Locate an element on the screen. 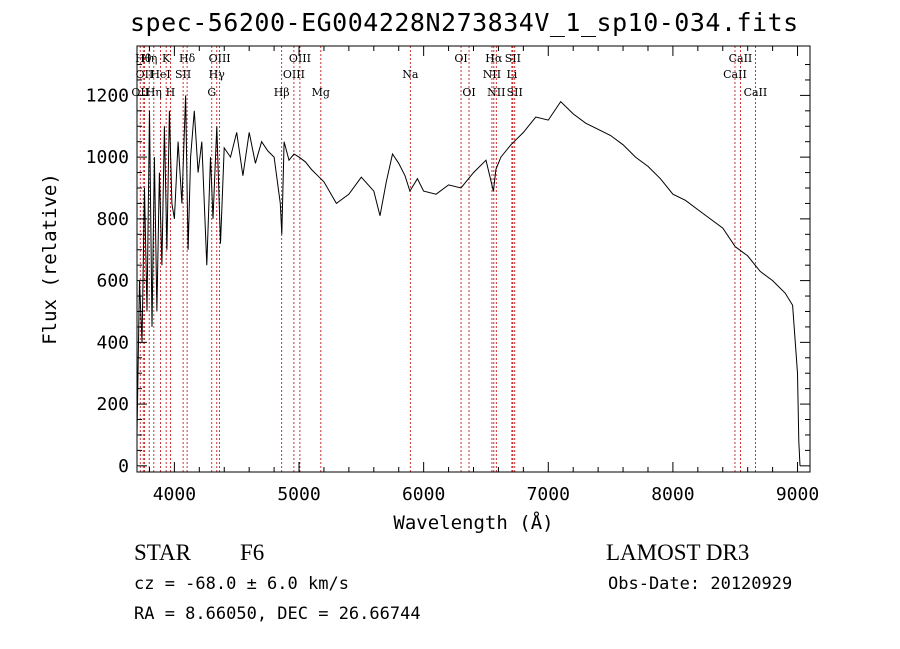  line-label-16: Mg is located at coordinates (321, 92).